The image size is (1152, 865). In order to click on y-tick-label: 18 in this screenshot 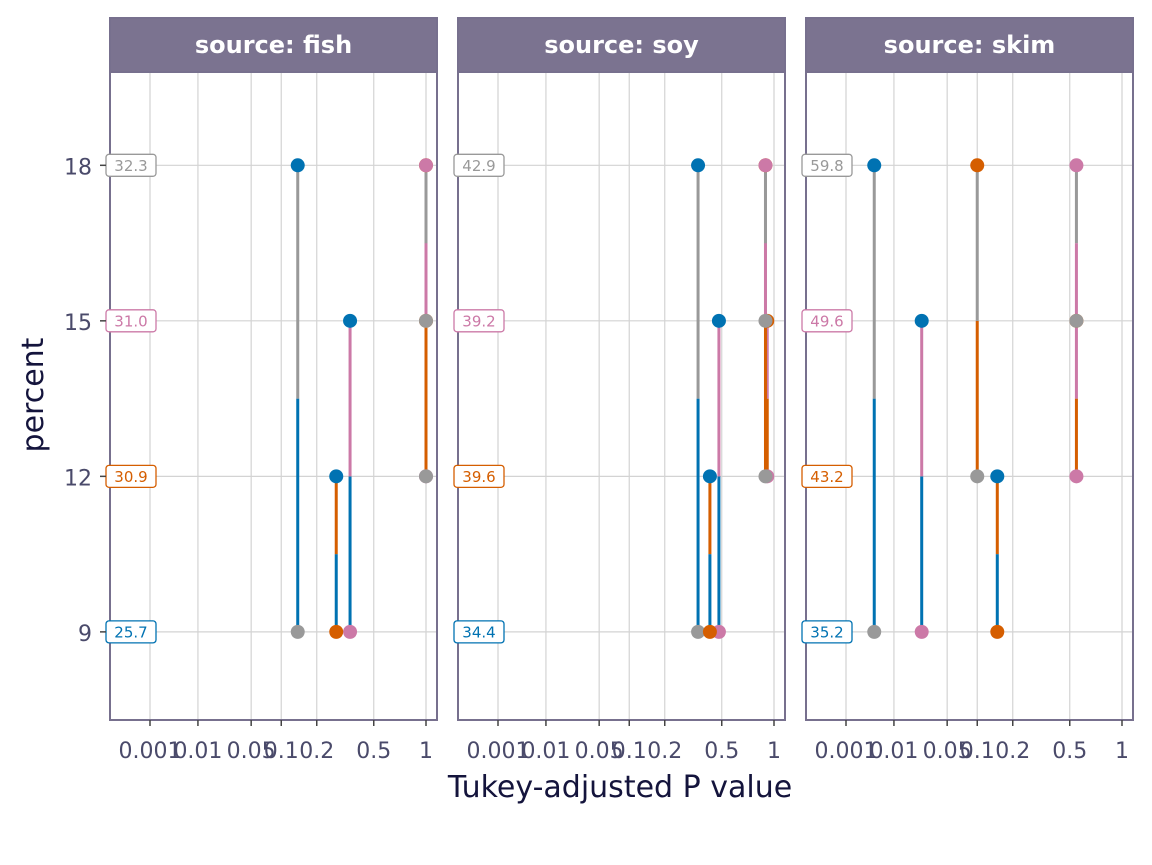, I will do `click(78, 167)`.